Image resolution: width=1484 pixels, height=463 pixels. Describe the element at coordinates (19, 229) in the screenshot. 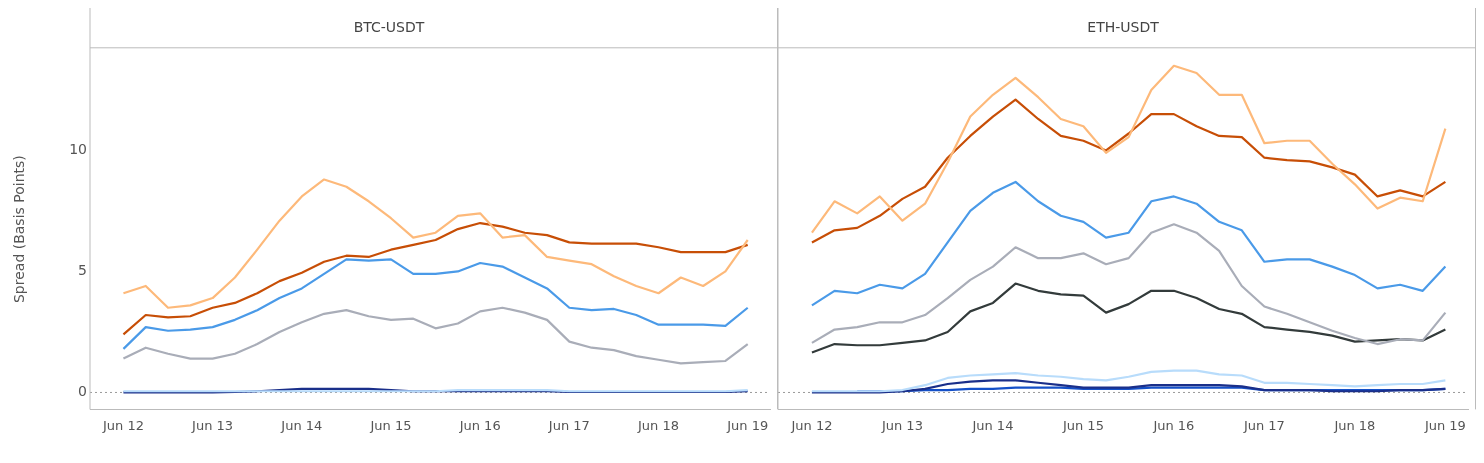

I see `y-axis-title: Spread (Basis Points)` at that location.